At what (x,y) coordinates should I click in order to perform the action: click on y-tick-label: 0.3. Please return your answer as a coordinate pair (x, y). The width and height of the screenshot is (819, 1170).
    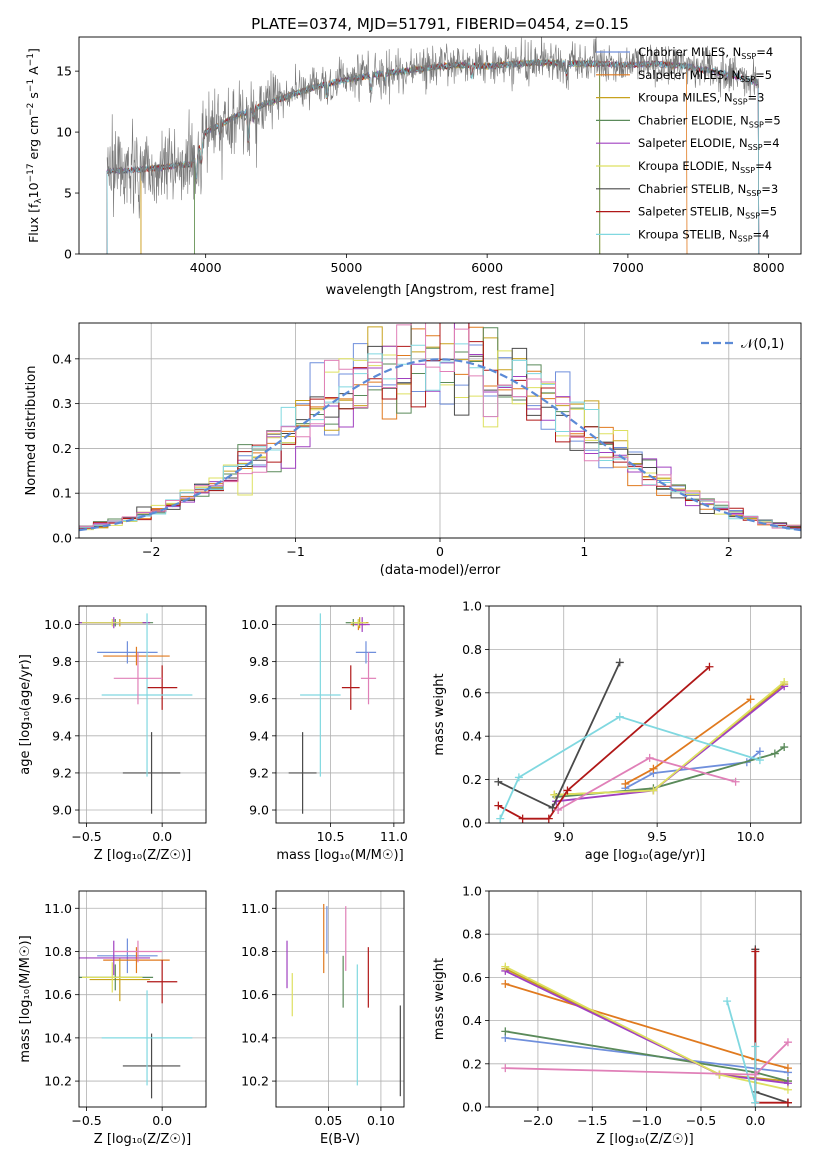
    Looking at the image, I should click on (62, 403).